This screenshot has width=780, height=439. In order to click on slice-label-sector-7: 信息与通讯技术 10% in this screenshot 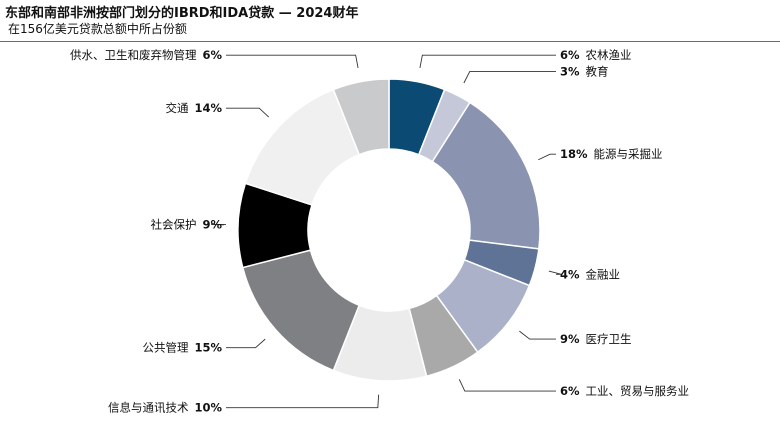, I will do `click(165, 408)`.